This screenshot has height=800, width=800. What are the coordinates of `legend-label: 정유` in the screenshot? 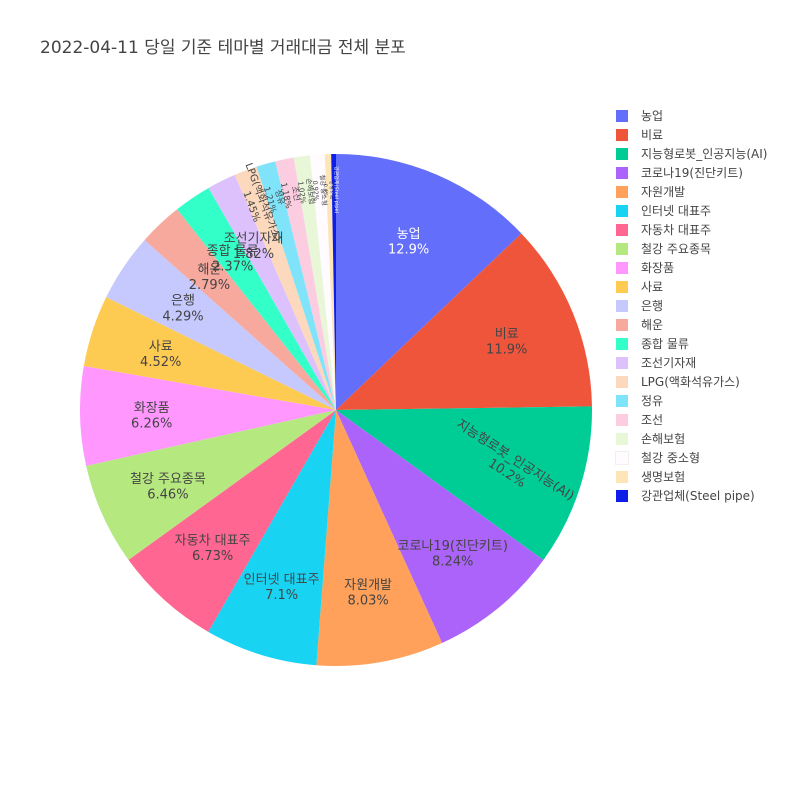 It's located at (652, 401).